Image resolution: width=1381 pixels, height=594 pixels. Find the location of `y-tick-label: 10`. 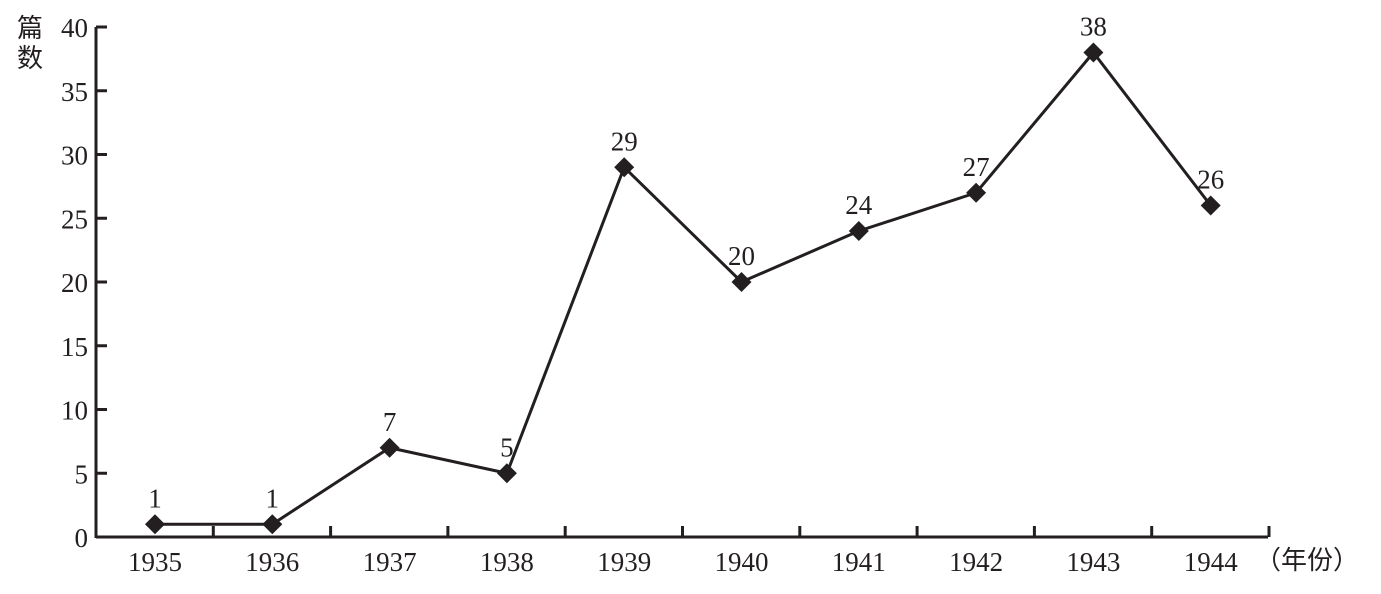

y-tick-label: 10 is located at coordinates (74, 411).